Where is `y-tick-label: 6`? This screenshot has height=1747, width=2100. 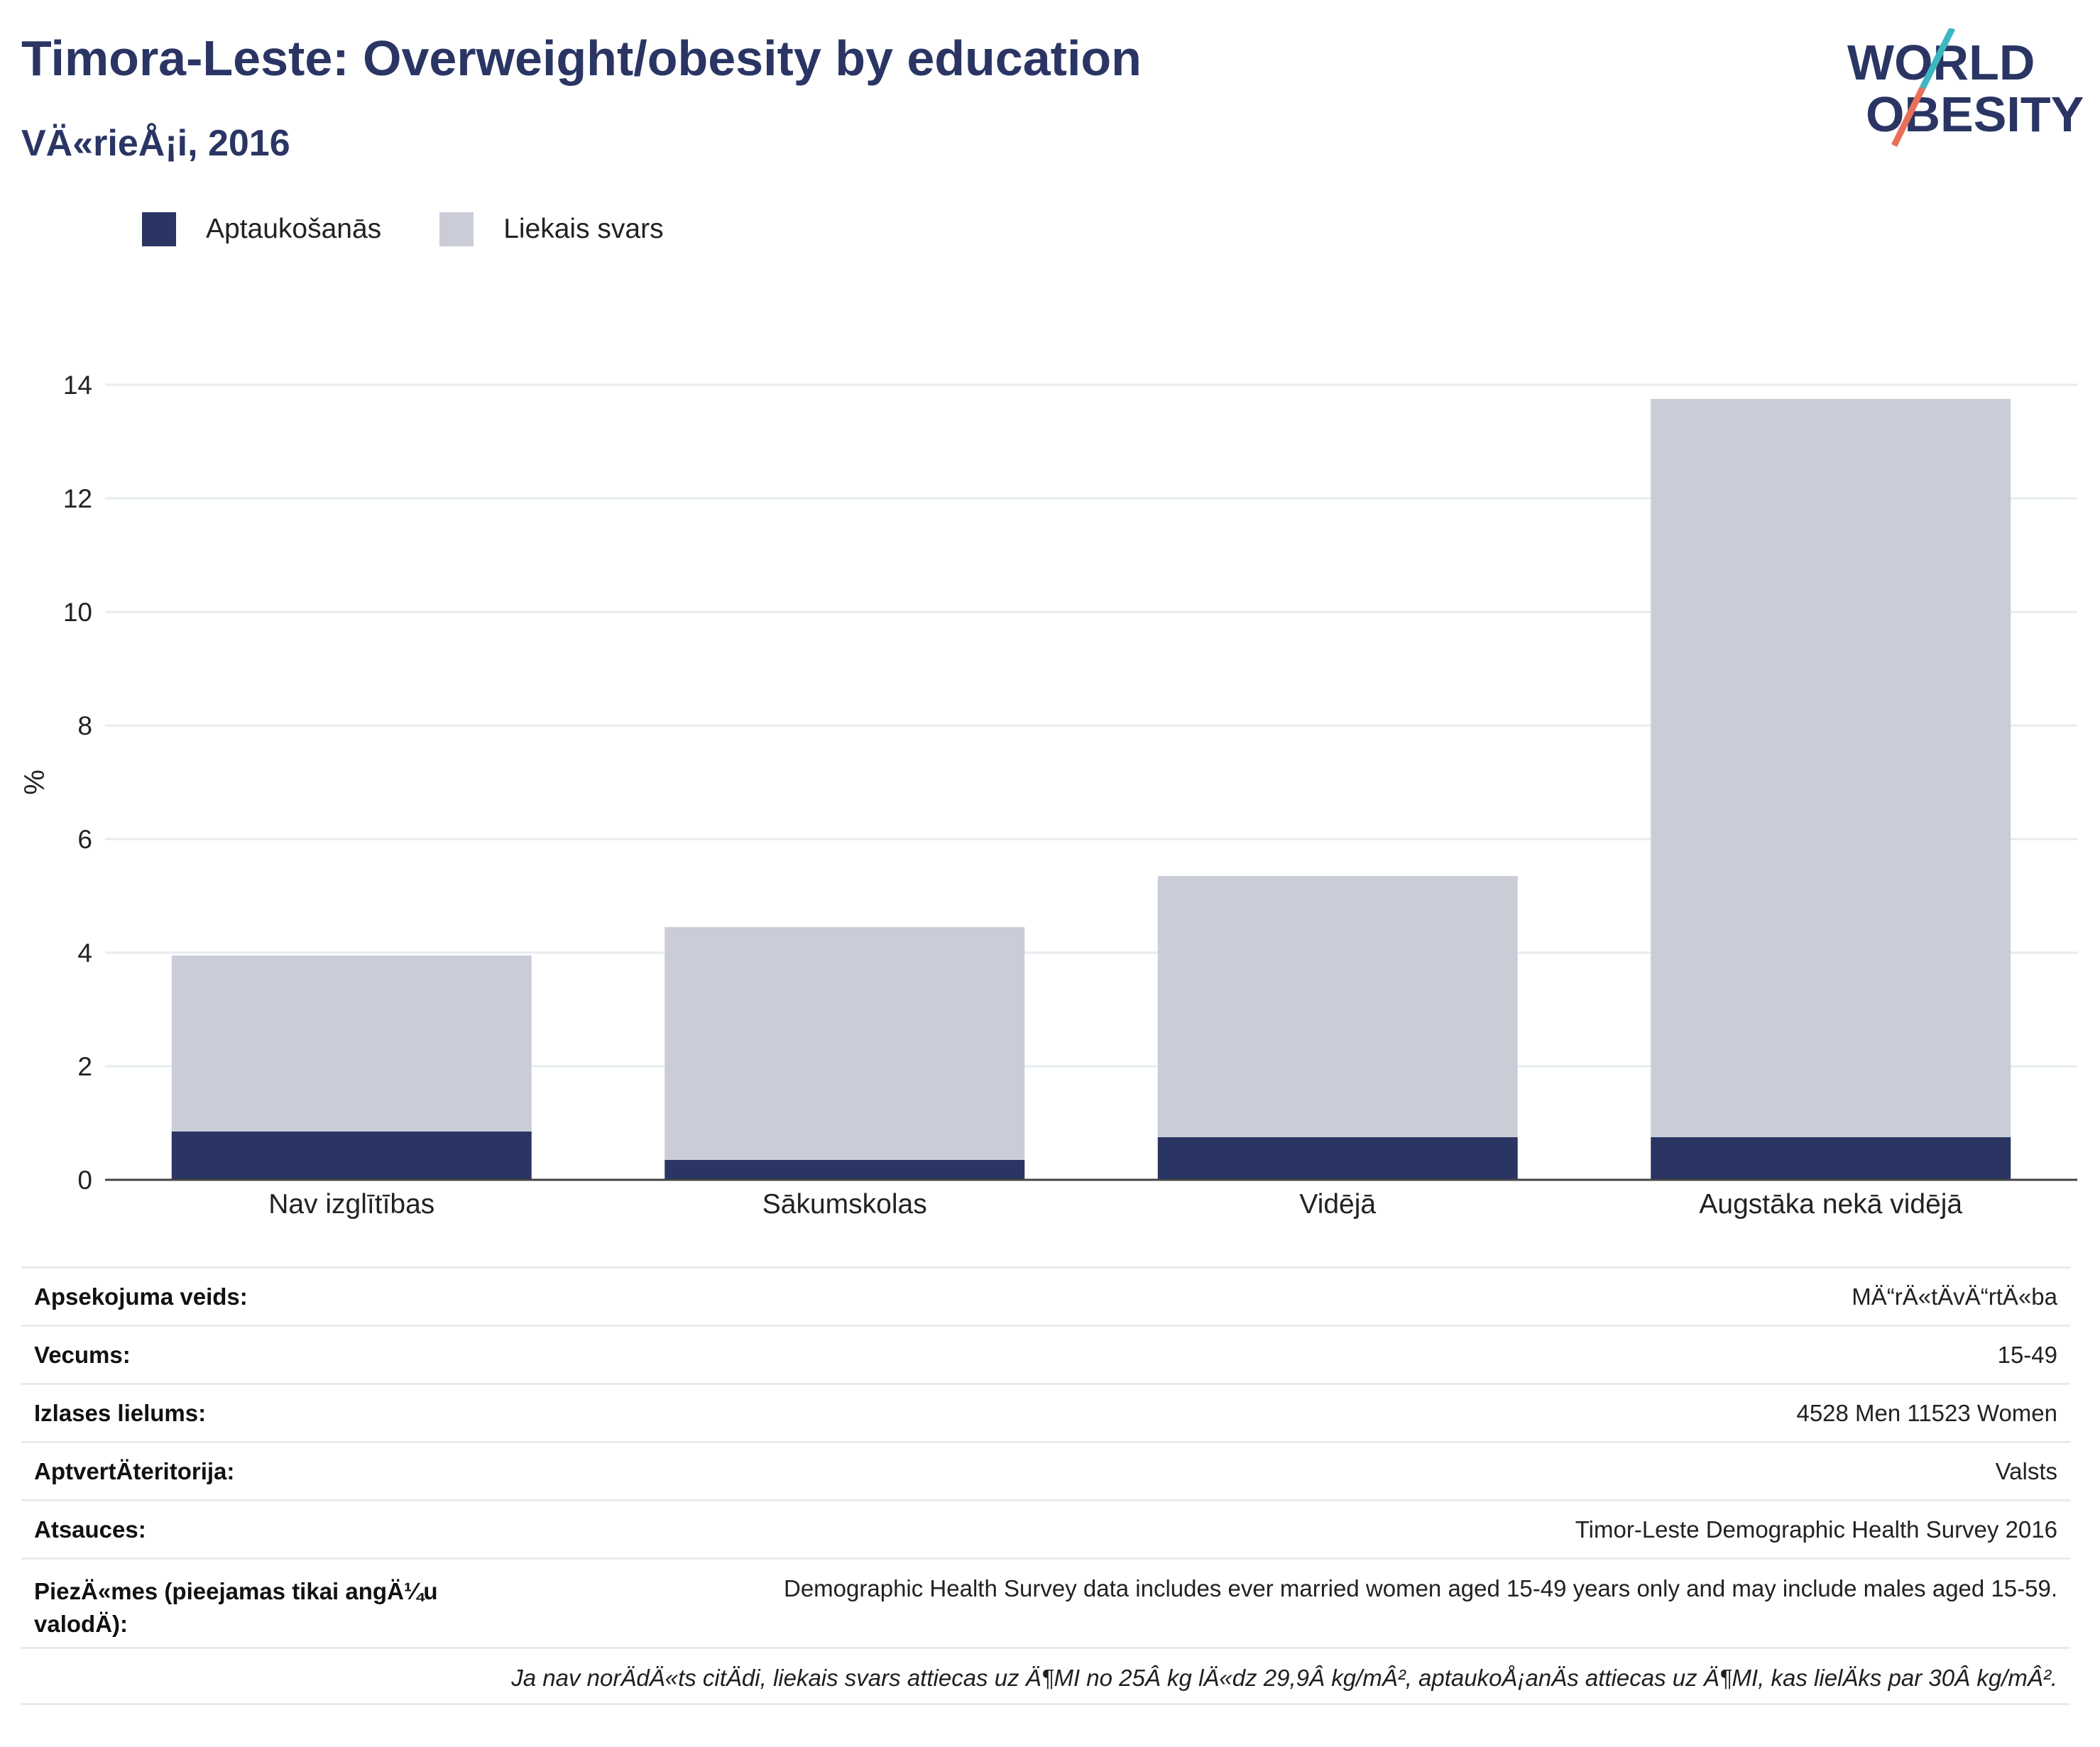
y-tick-label: 6 is located at coordinates (84, 839).